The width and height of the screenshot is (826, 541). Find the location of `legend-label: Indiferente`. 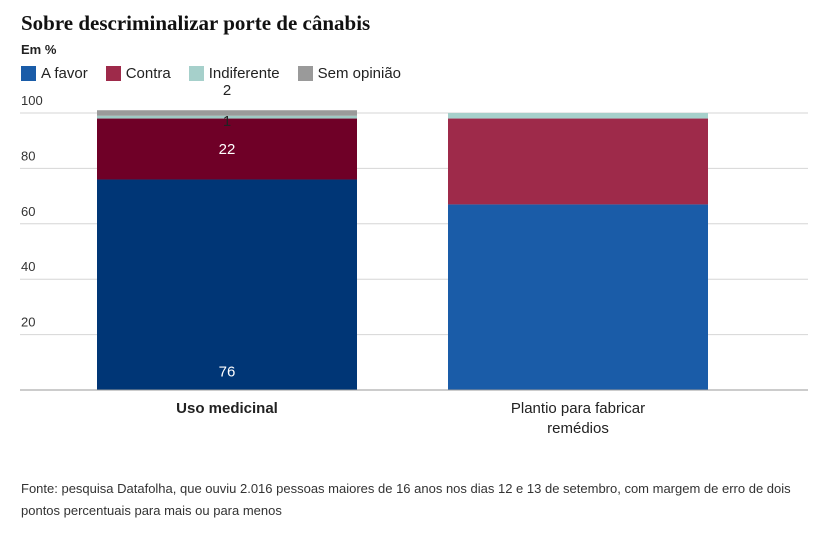

legend-label: Indiferente is located at coordinates (244, 73).